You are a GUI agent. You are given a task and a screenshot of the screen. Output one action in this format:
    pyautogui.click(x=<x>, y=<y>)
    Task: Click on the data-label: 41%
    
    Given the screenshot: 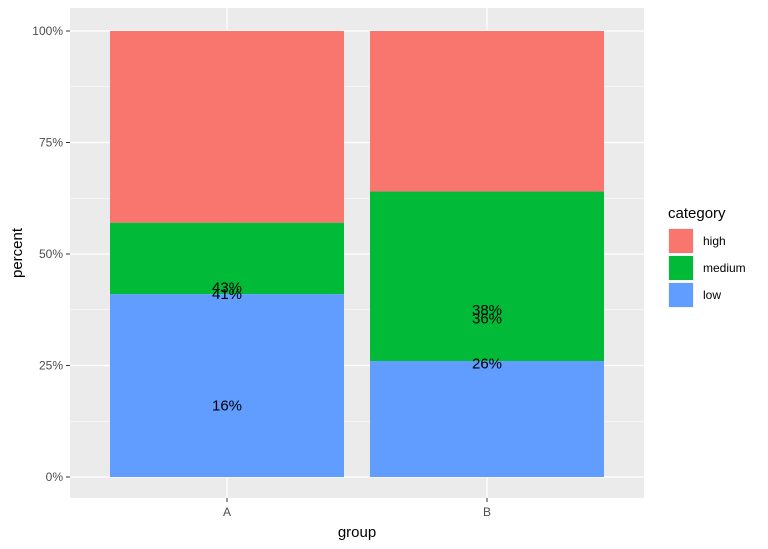 What is the action you would take?
    pyautogui.click(x=227, y=294)
    